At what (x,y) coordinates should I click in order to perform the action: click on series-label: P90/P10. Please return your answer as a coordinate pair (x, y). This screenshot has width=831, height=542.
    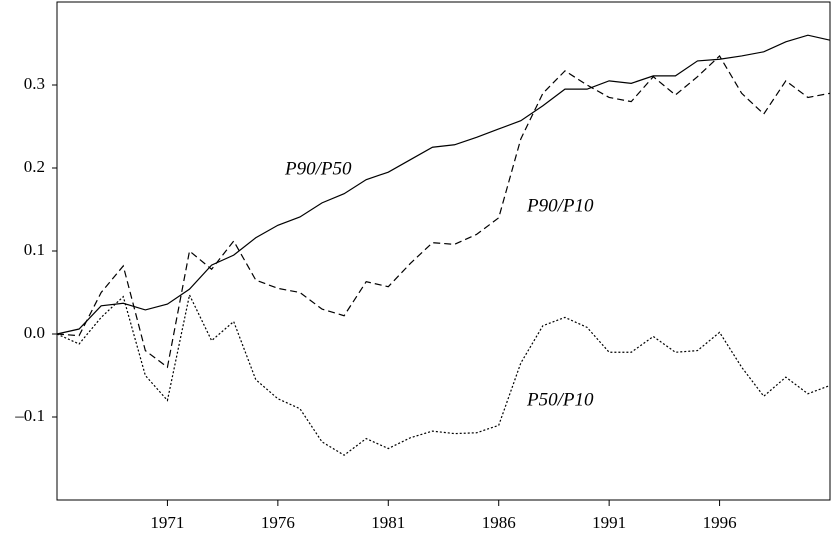
    Looking at the image, I should click on (560, 205).